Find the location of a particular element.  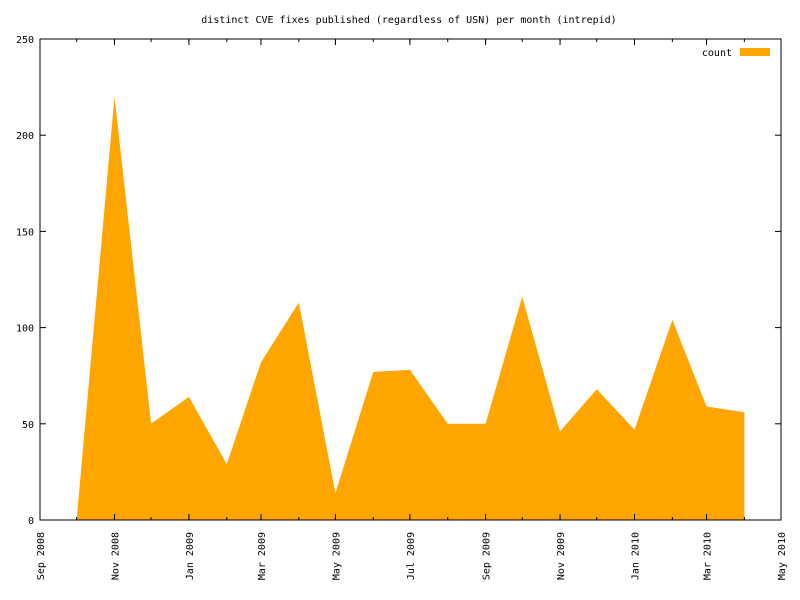

y-tick-label: 200 is located at coordinates (25, 136).